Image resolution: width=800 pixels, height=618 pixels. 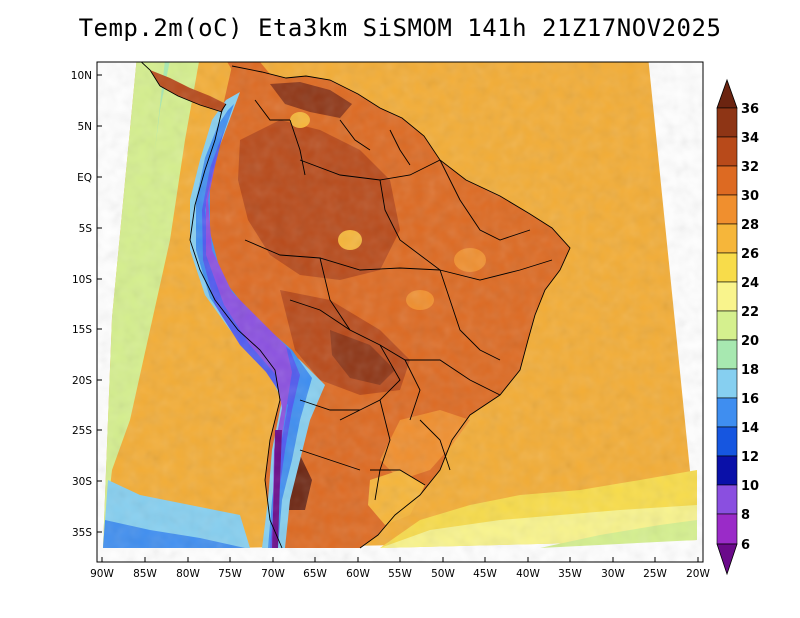 I want to click on colorbar-label-24: 24, so click(x=750, y=283).